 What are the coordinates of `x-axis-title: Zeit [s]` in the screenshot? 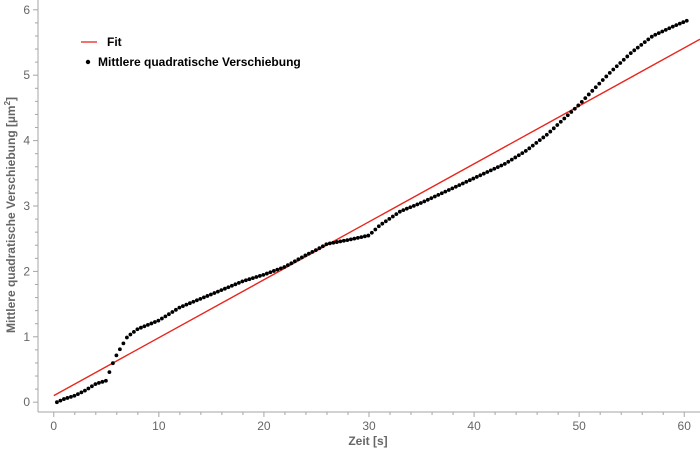 It's located at (367, 441).